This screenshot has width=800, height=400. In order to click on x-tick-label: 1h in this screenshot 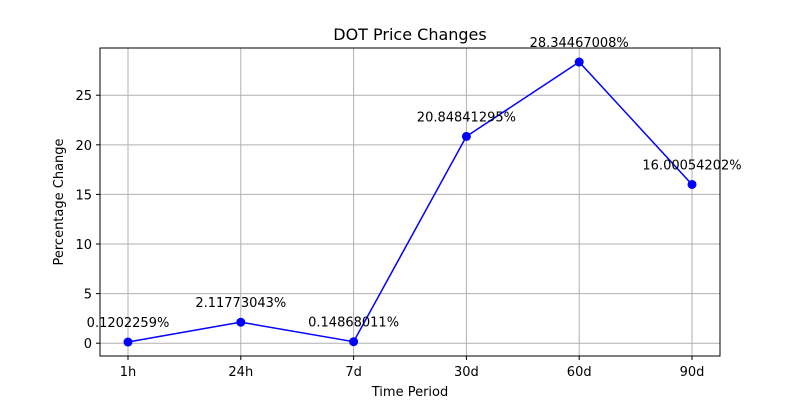, I will do `click(128, 372)`.